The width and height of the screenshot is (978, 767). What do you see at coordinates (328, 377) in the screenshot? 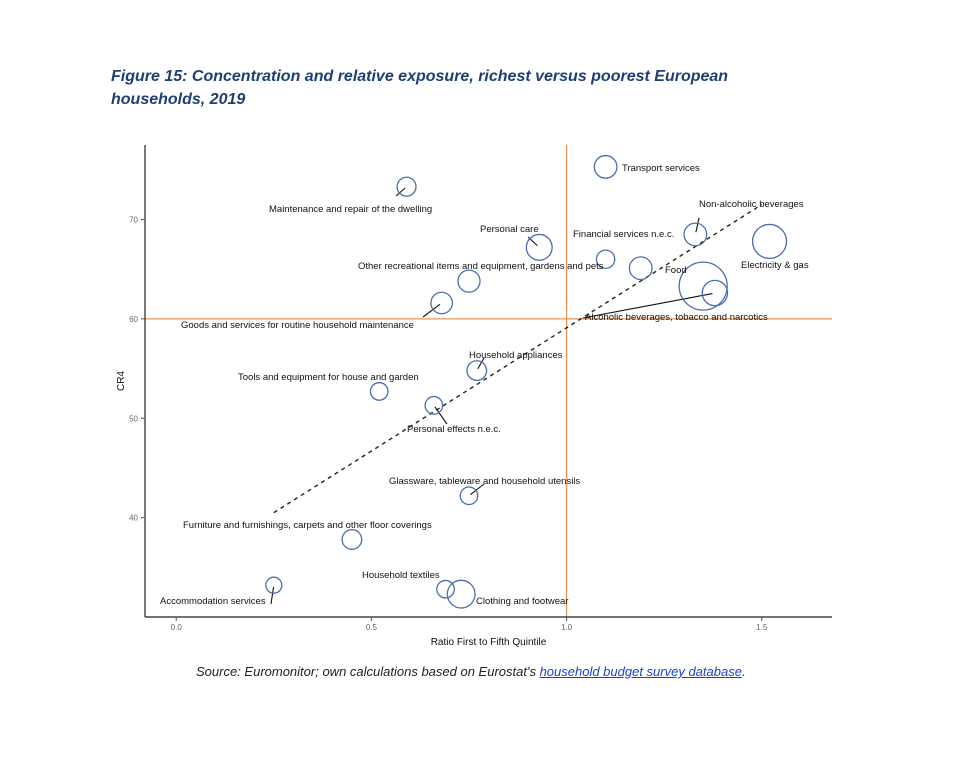
I see `point-label: Tools and equipment for house and garden` at bounding box center [328, 377].